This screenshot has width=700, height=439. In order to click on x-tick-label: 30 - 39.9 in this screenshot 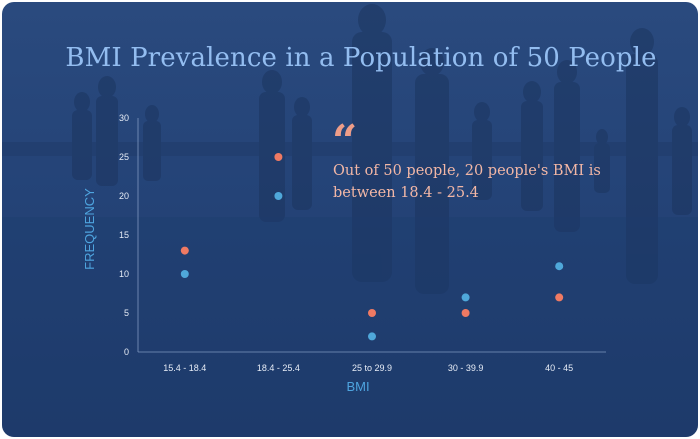, I will do `click(466, 368)`.